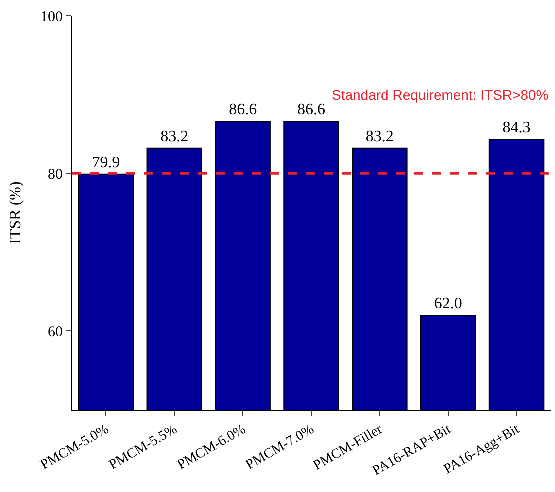 This screenshot has width=555, height=492. What do you see at coordinates (516, 128) in the screenshot?
I see `data-label: 84.3` at bounding box center [516, 128].